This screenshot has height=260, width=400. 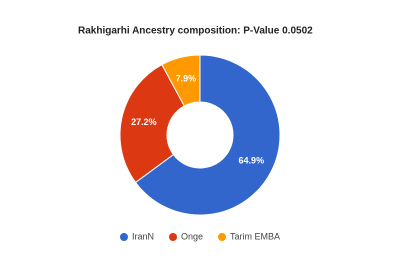 What do you see at coordinates (192, 236) in the screenshot?
I see `legend-label: Onge` at bounding box center [192, 236].